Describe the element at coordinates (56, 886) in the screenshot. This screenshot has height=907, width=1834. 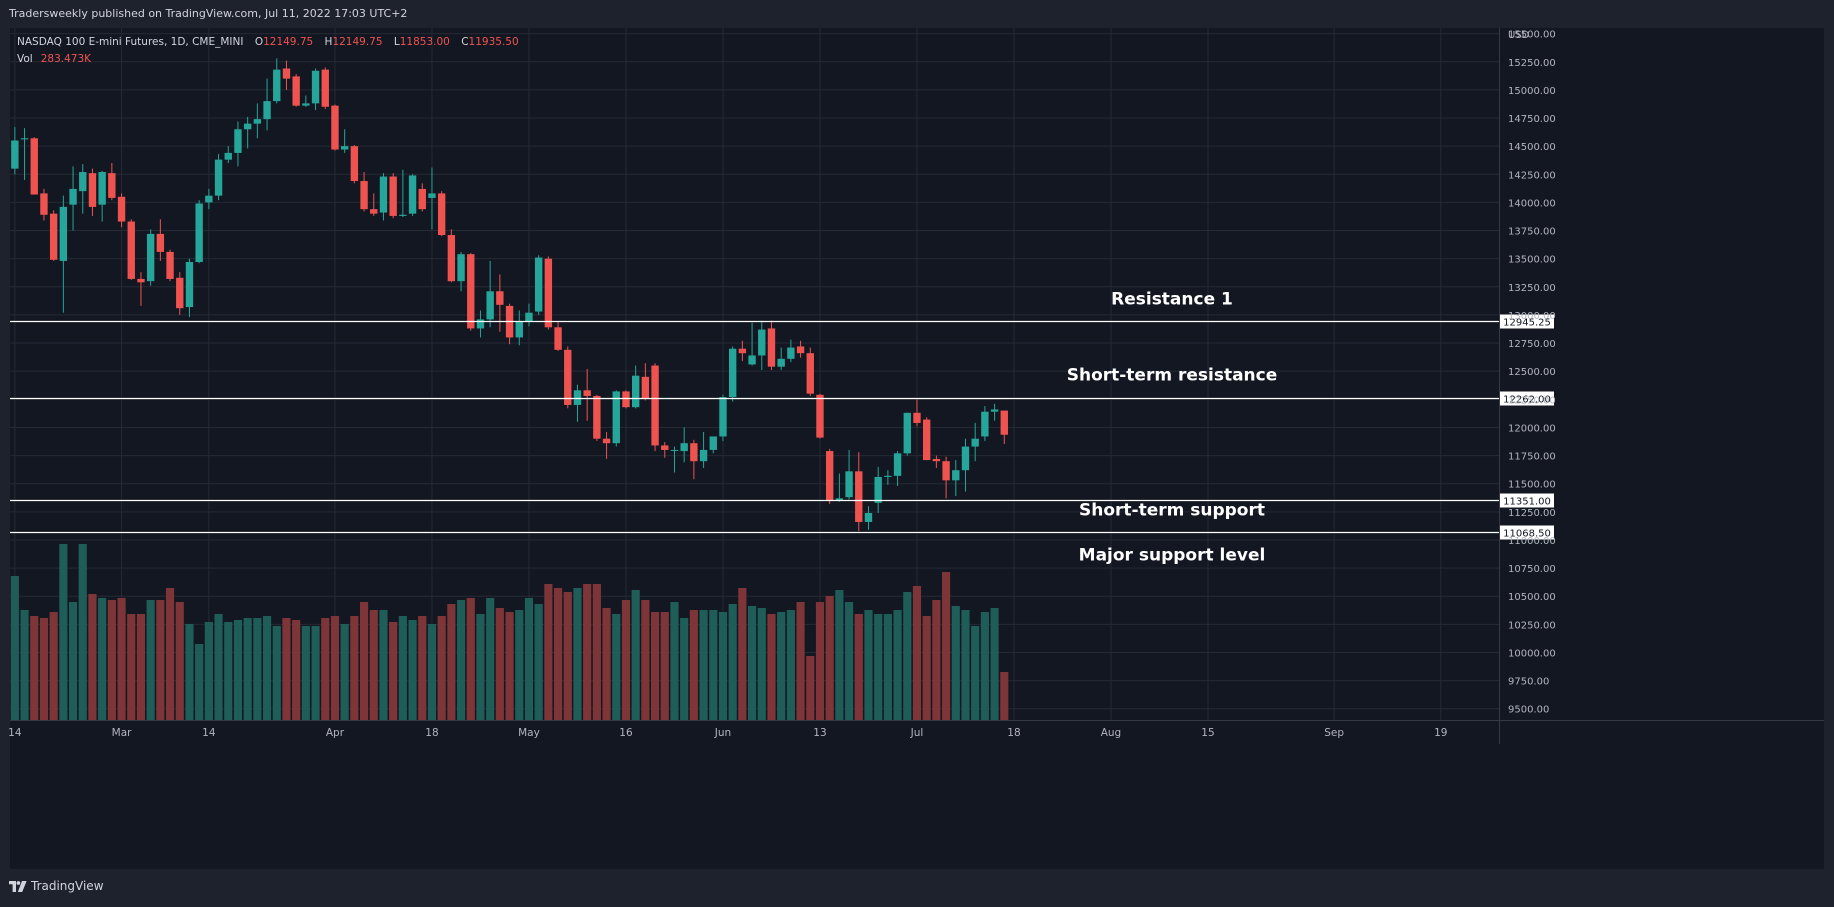
I see `tradingview-logo: TradingView` at that location.